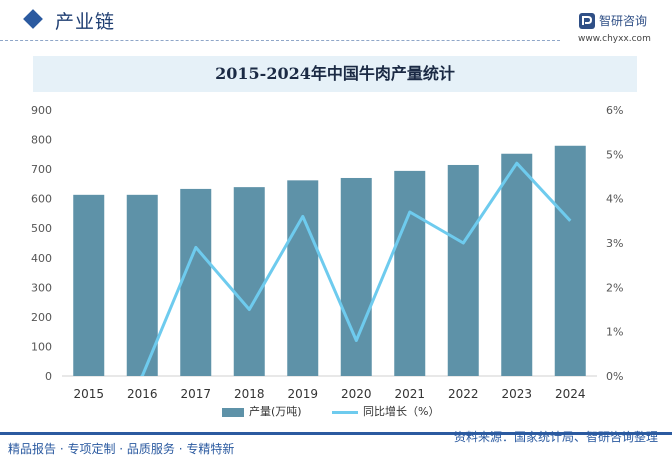 This screenshot has width=672, height=465. Describe the element at coordinates (280, 40) in the screenshot. I see `header-divider` at that location.